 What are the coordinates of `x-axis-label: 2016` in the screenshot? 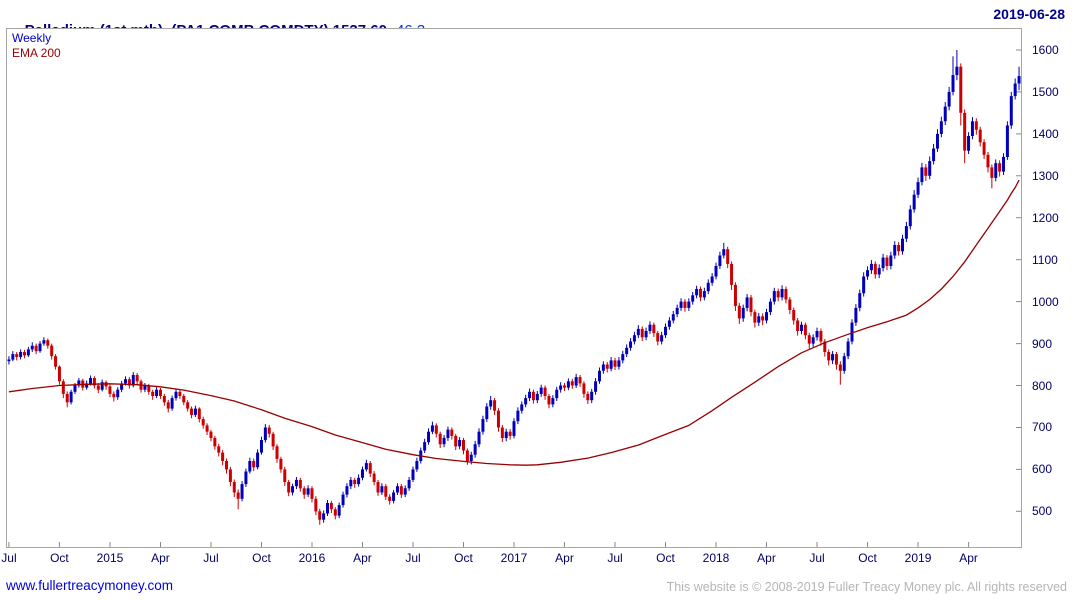 It's located at (312, 558).